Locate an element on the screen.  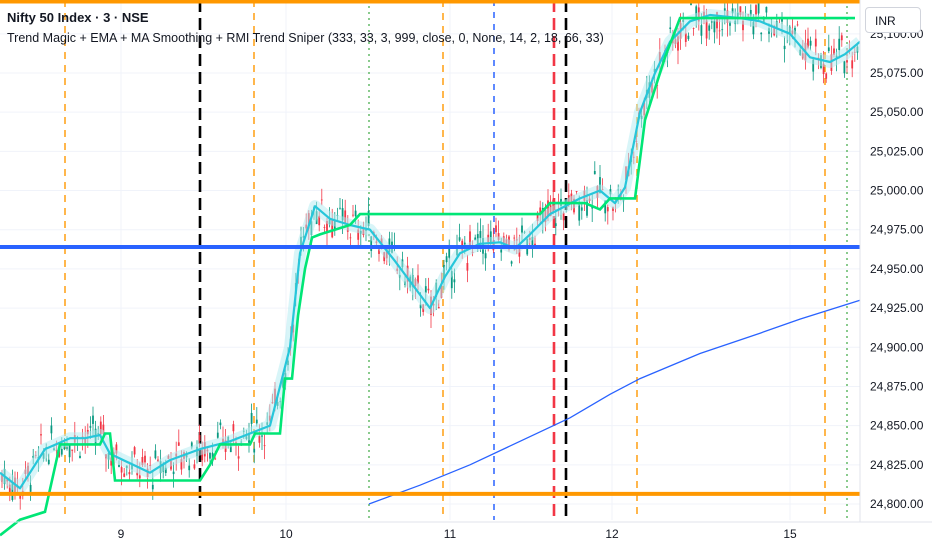
x-tick-label: 11 is located at coordinates (450, 534).